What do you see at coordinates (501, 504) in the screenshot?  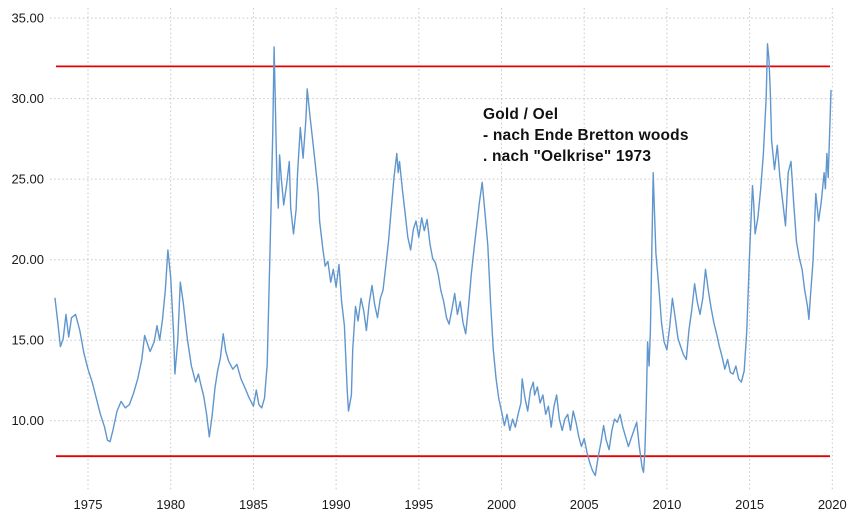 I see `x-tick-label: 2000` at bounding box center [501, 504].